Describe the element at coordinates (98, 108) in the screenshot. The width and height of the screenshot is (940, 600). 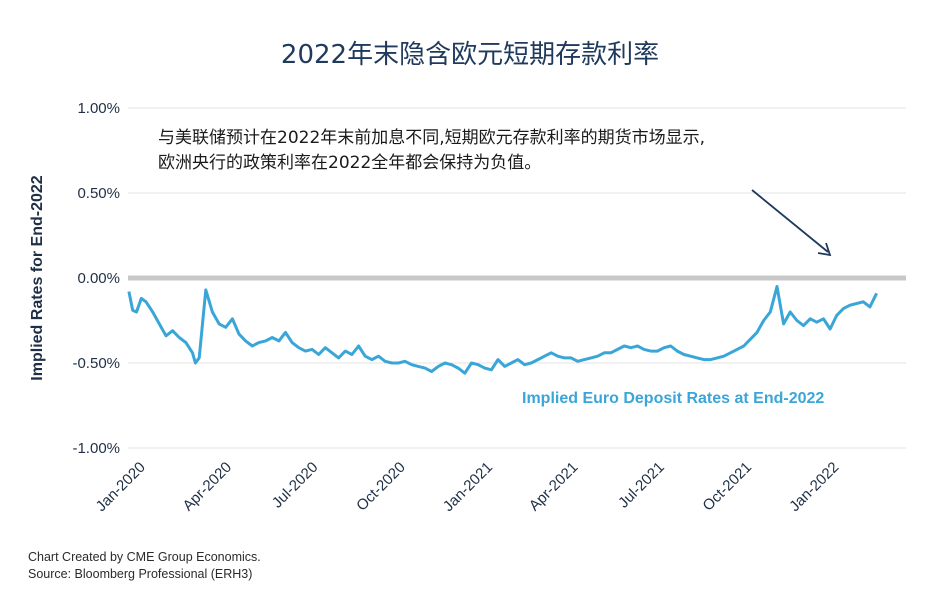
I see `y-tick-label: 1.00%` at that location.